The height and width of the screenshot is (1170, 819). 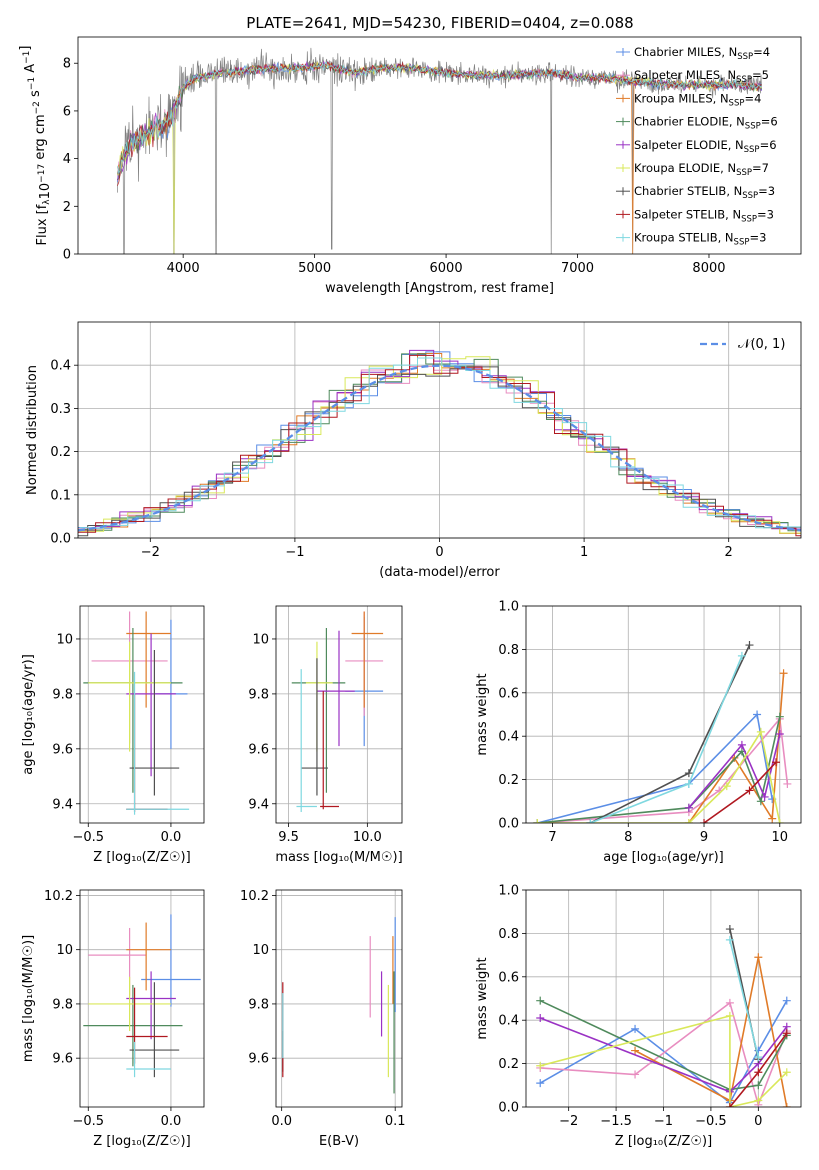 What do you see at coordinates (67, 207) in the screenshot?
I see `y-tick-label: 2` at bounding box center [67, 207].